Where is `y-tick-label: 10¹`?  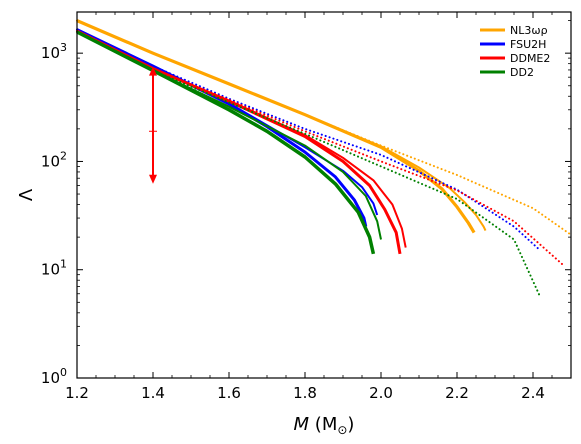 y-tick-label: 10¹ is located at coordinates (54, 268).